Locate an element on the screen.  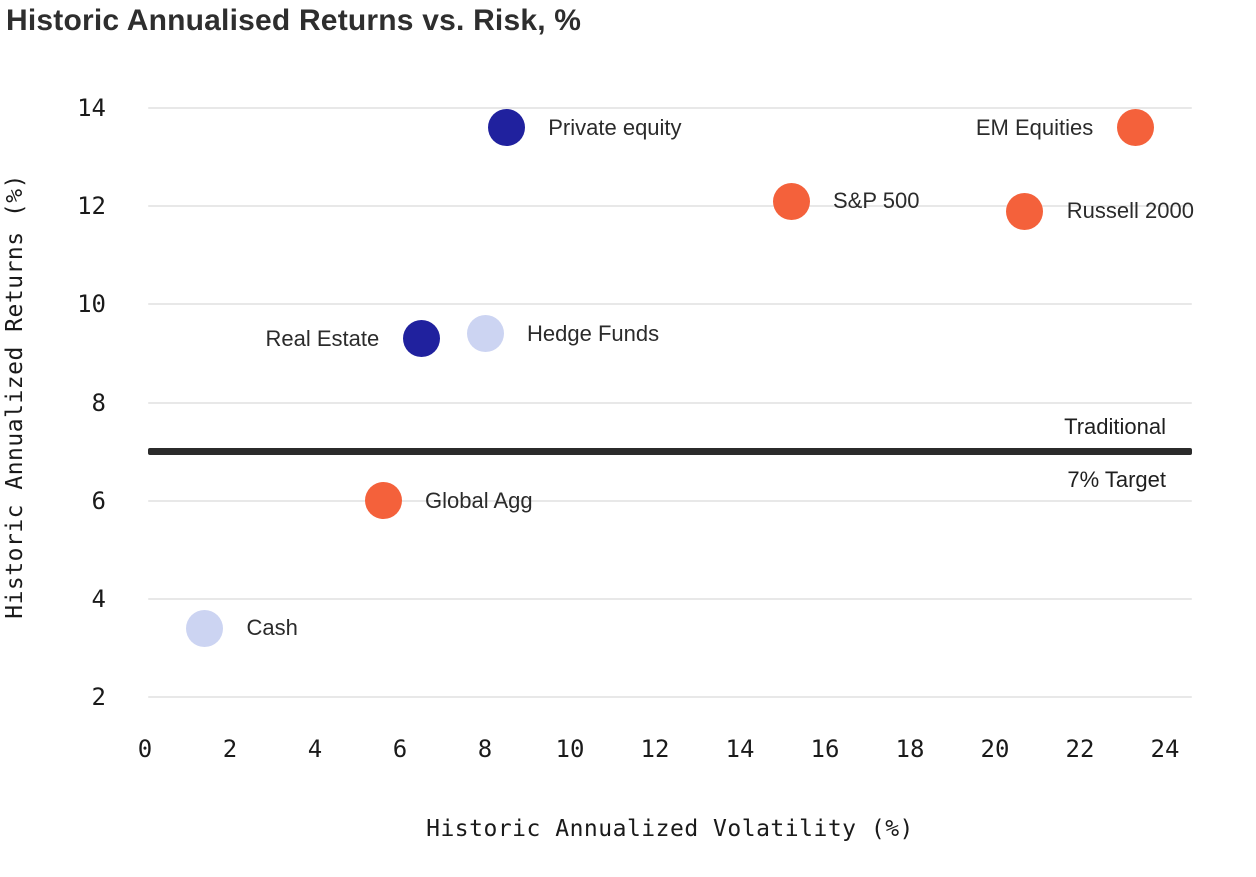
y-tick-label-4: 4 is located at coordinates (98, 599).